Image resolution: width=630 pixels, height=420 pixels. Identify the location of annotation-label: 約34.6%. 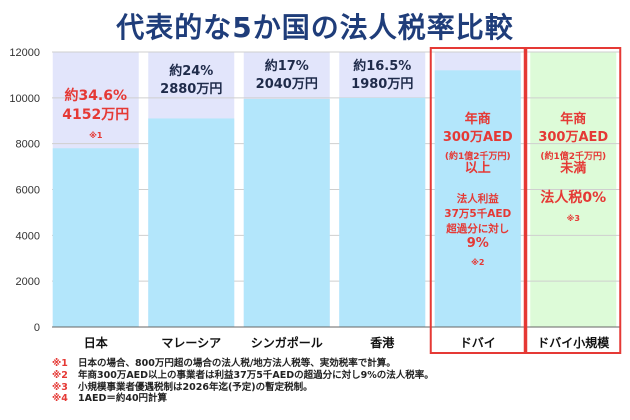
(95, 95).